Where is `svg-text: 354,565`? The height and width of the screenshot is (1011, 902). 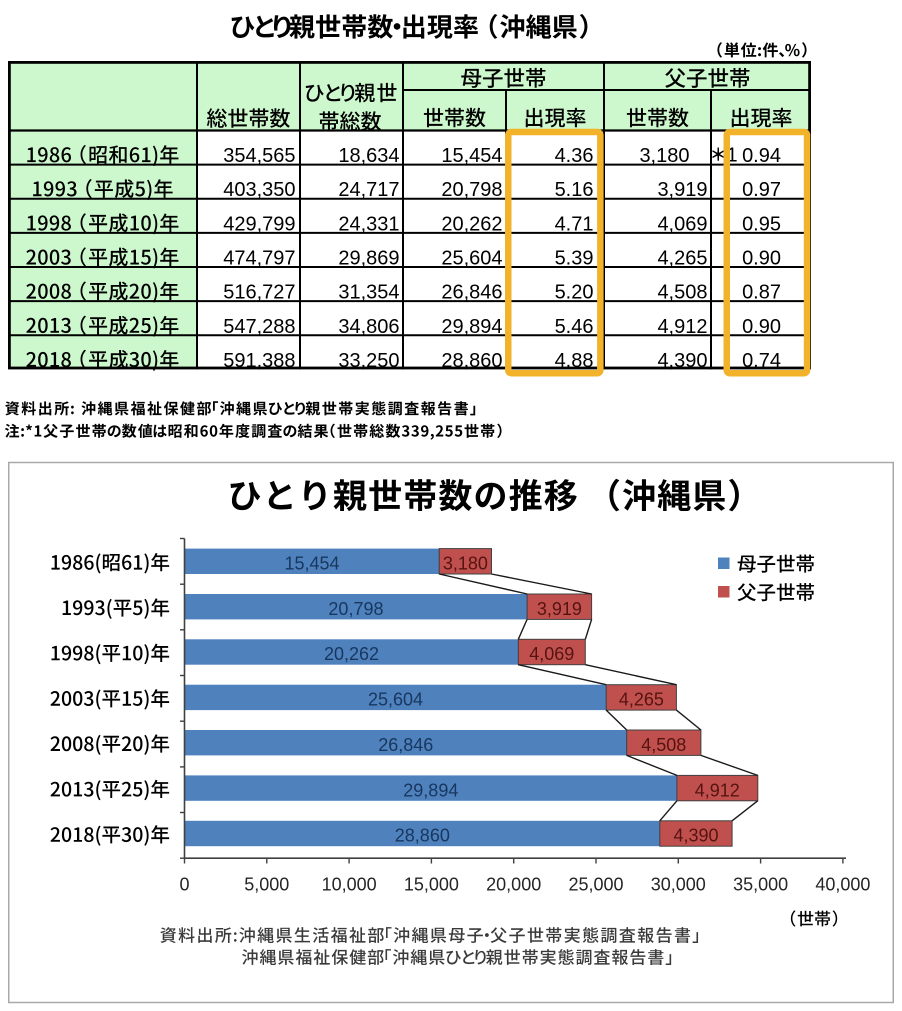 svg-text: 354,565 is located at coordinates (259, 156).